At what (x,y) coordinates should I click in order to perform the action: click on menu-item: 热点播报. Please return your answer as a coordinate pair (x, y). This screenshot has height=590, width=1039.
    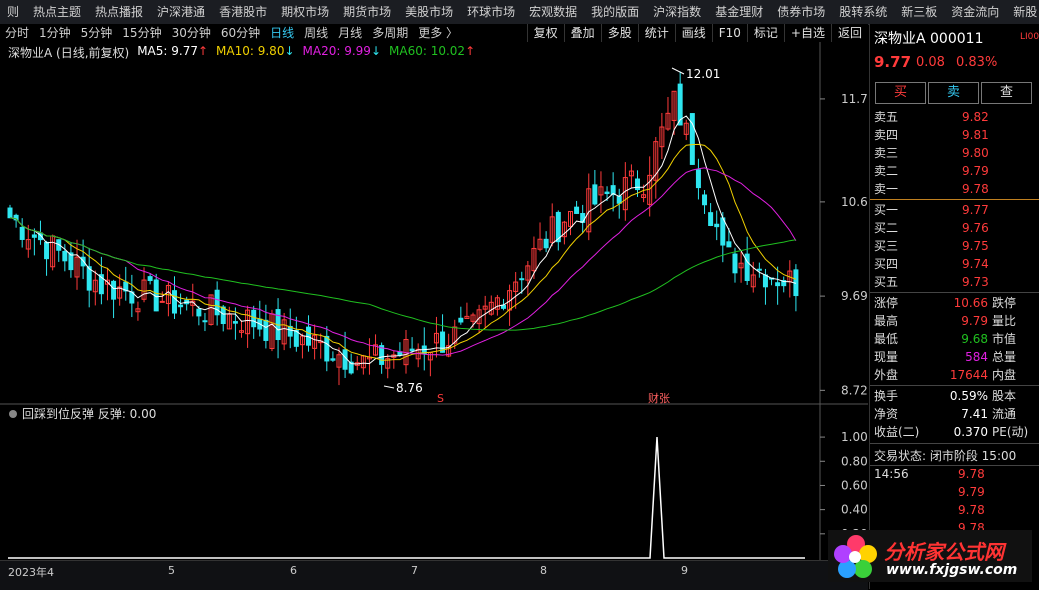
    Looking at the image, I should click on (119, 12).